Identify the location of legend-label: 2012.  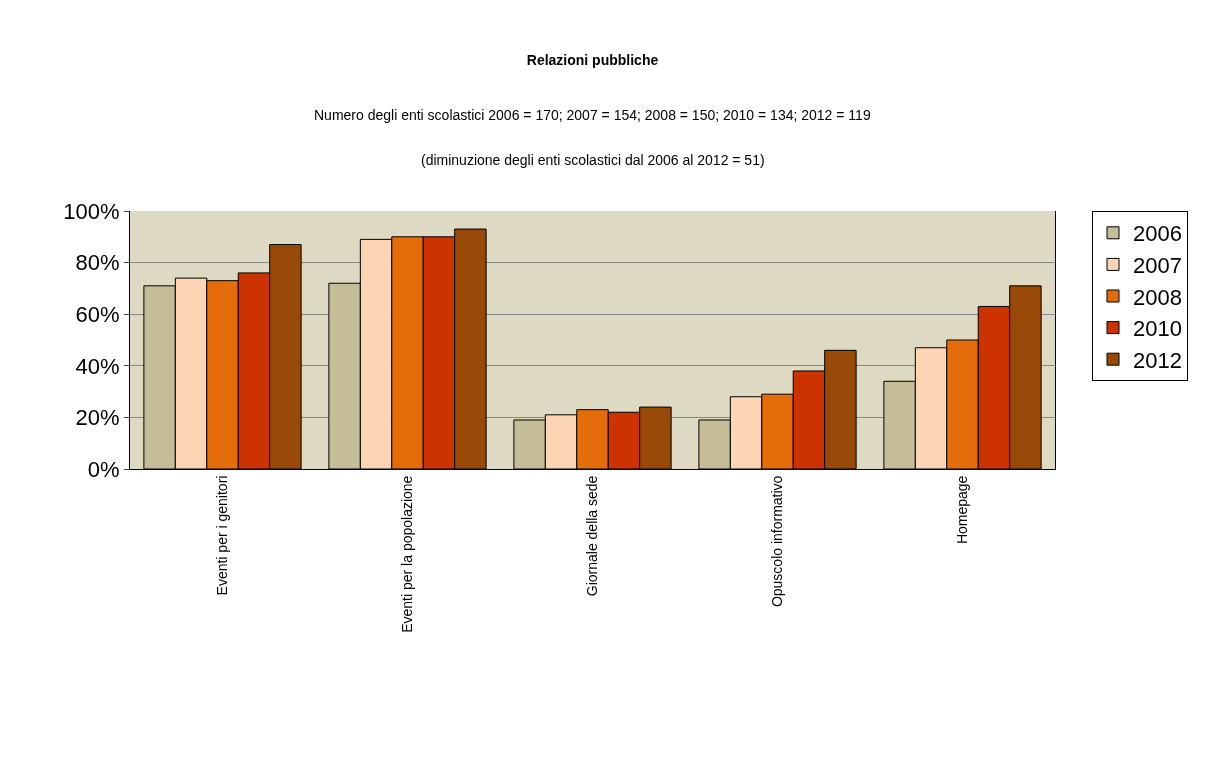
(1157, 360).